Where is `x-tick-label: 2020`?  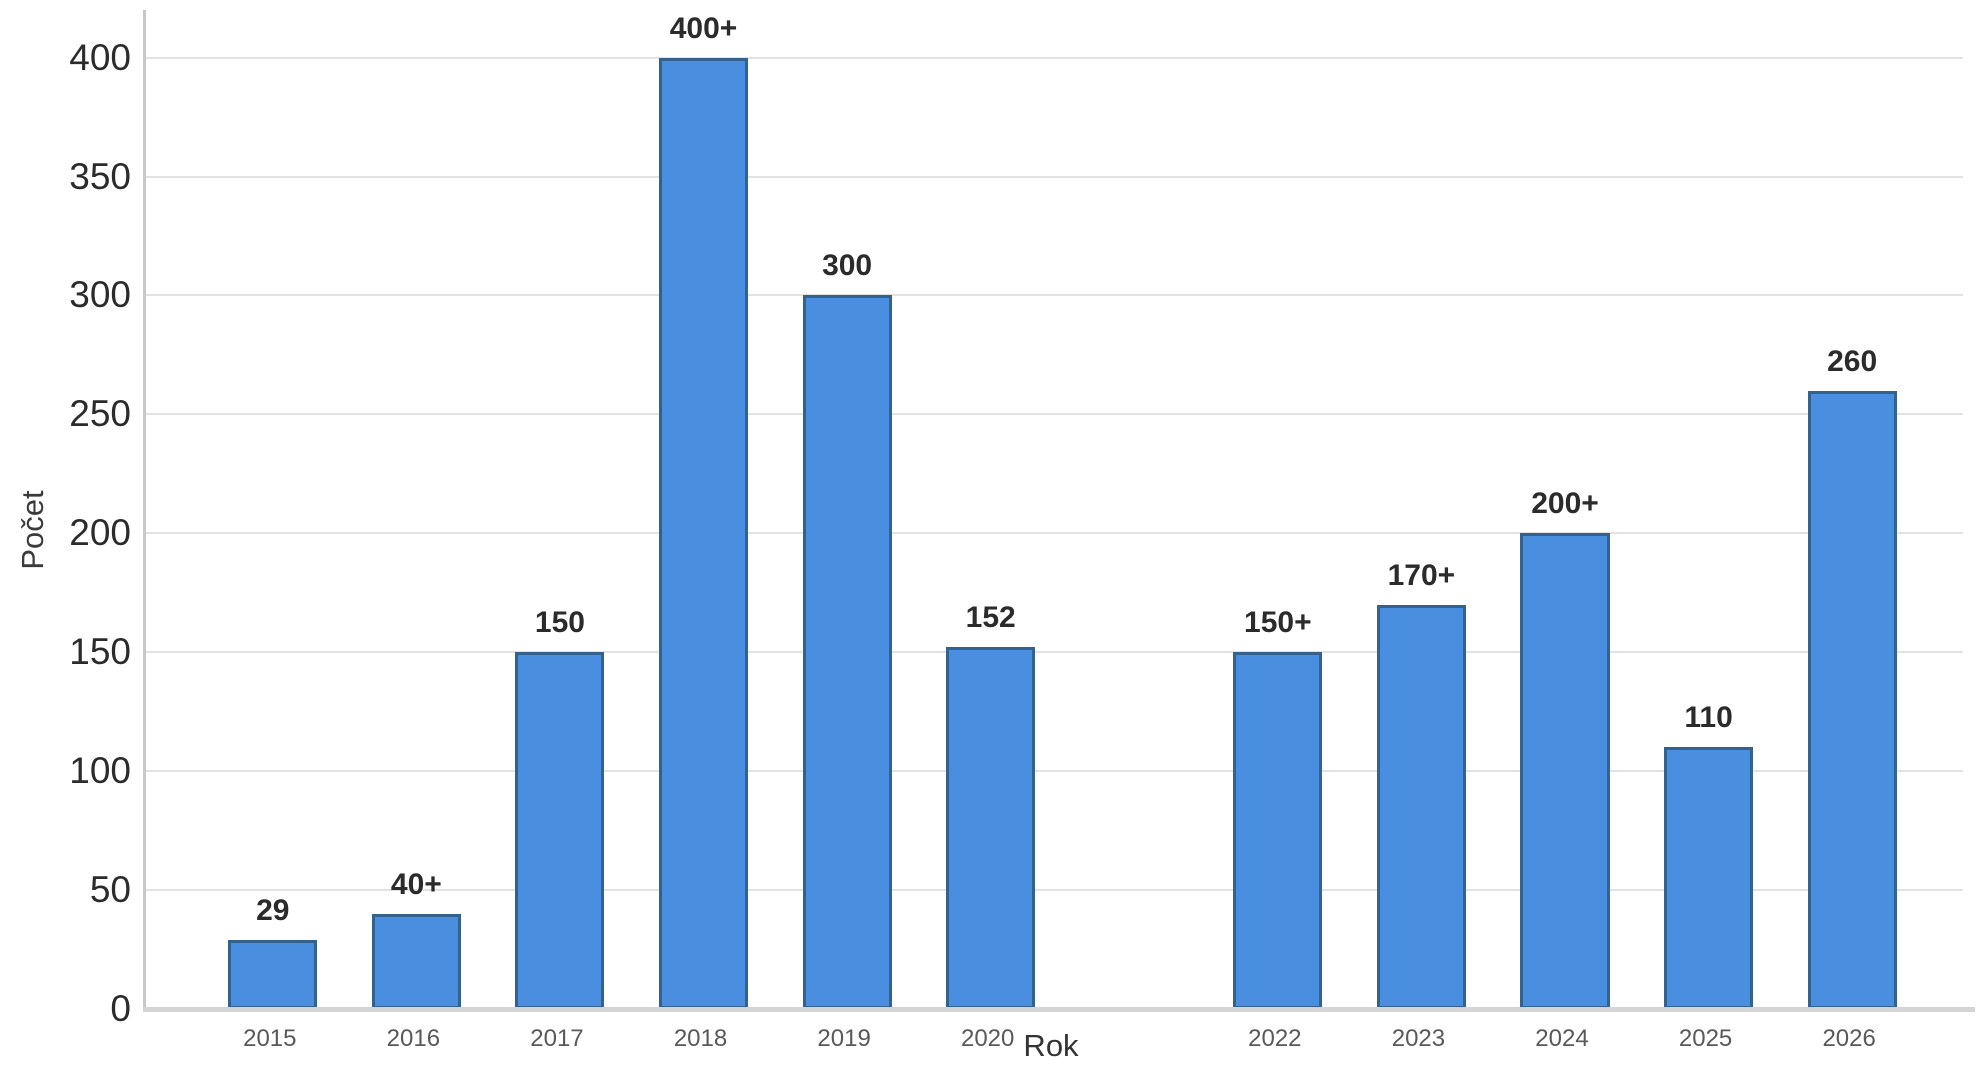 x-tick-label: 2020 is located at coordinates (987, 1038).